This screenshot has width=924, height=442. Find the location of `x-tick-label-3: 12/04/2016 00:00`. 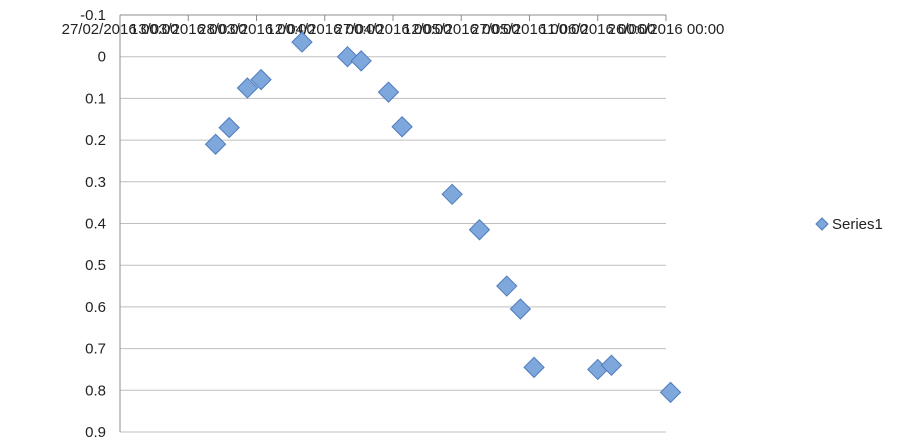

x-tick-label-3: 12/04/2016 00:00 is located at coordinates (324, 29).